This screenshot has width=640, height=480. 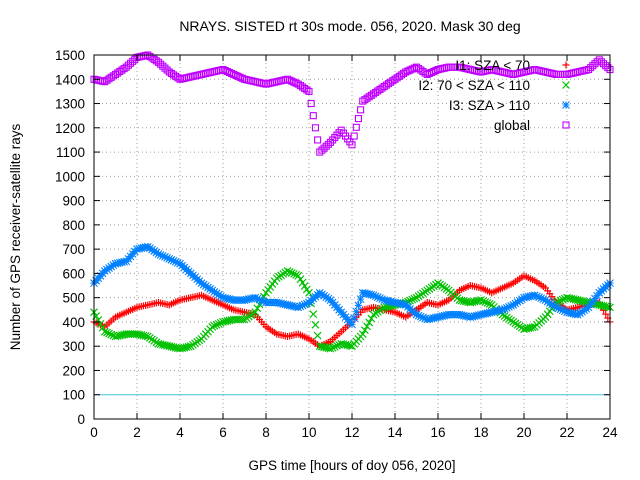 I want to click on x-tick-label: 24, so click(x=610, y=432).